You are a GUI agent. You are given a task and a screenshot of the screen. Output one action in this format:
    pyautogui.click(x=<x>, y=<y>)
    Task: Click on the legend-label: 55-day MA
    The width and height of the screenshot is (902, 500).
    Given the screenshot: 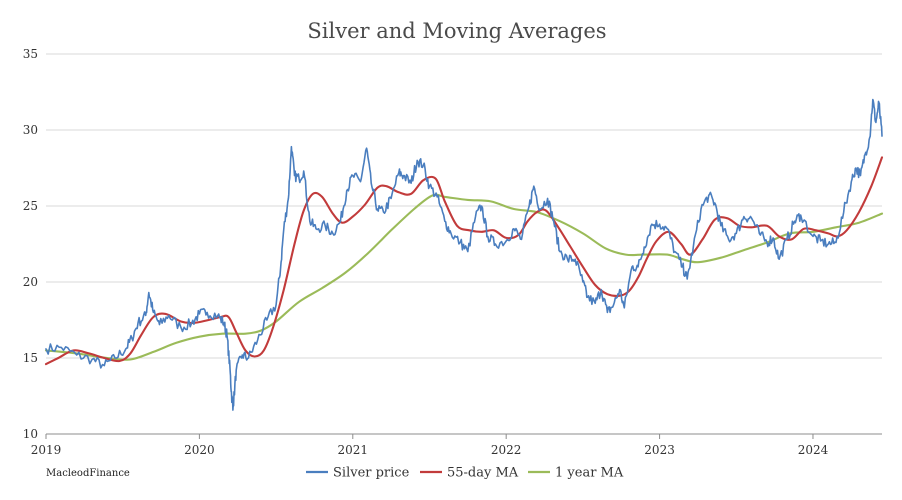 What is the action you would take?
    pyautogui.click(x=483, y=473)
    